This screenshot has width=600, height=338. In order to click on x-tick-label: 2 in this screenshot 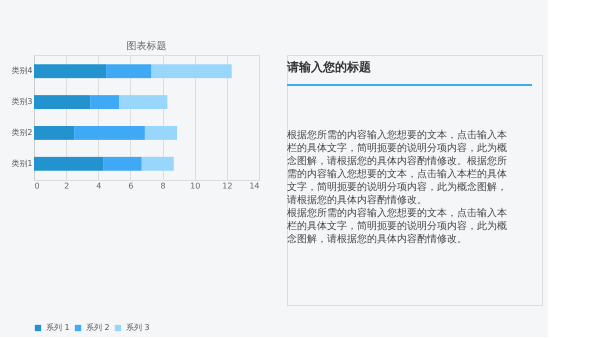, I will do `click(67, 186)`.